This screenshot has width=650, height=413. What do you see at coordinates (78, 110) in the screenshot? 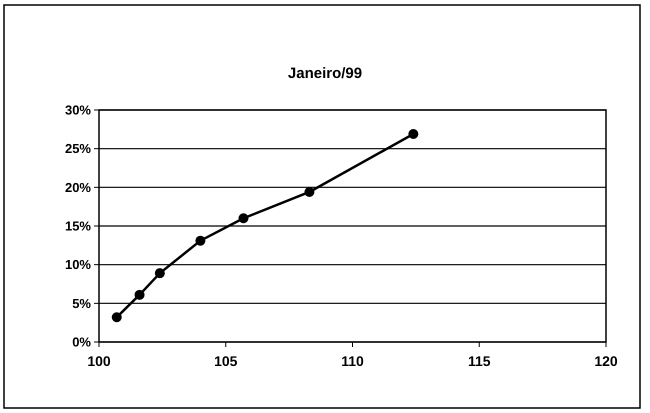
I see `y-tick-label: 30%` at bounding box center [78, 110].